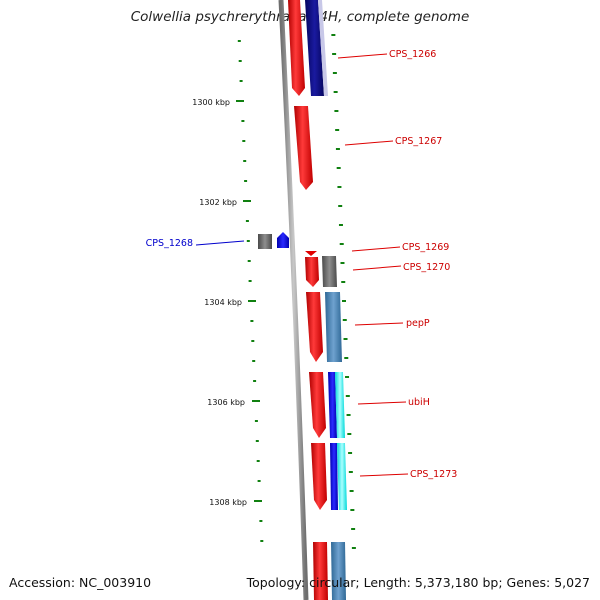 The height and width of the screenshot is (600, 600). Describe the element at coordinates (333, 327) in the screenshot. I see `gene-pepp-homolog` at that location.